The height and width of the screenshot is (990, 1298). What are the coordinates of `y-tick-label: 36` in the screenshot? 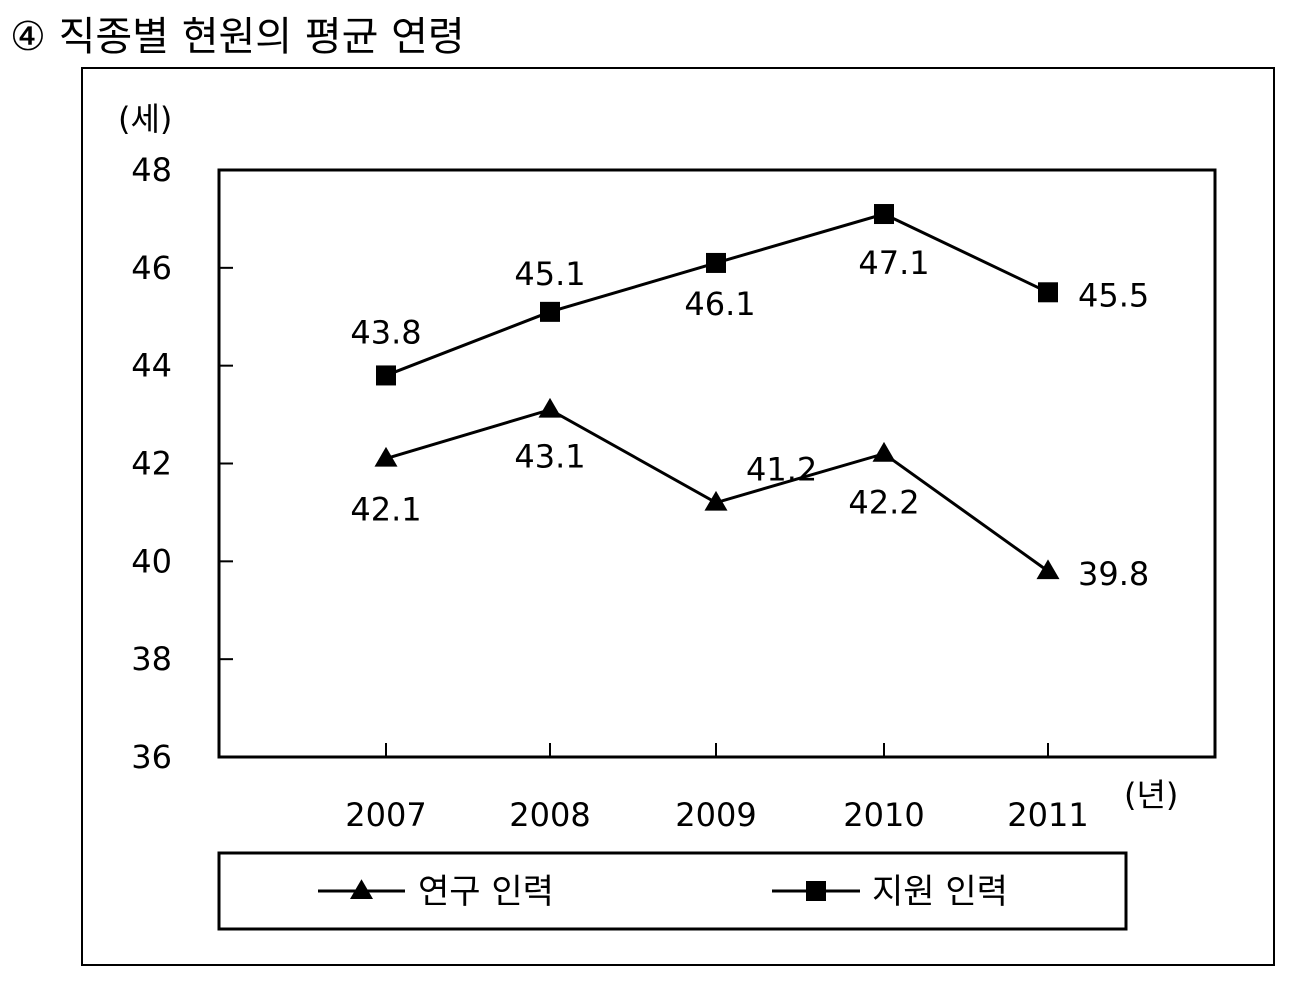 It's located at (151, 757).